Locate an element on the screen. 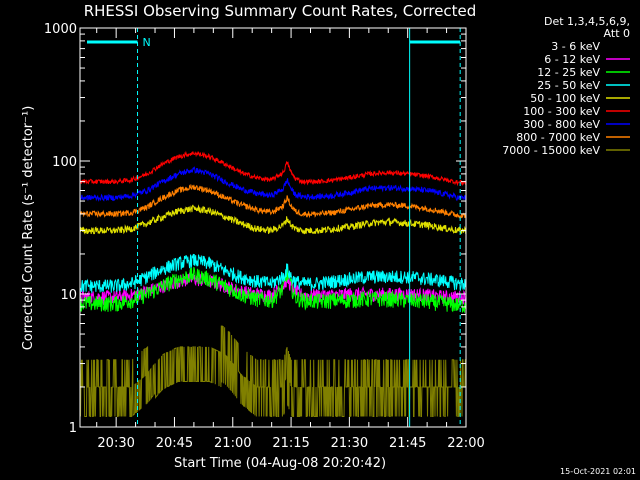  x-tick-label: 22:00 is located at coordinates (465, 443).